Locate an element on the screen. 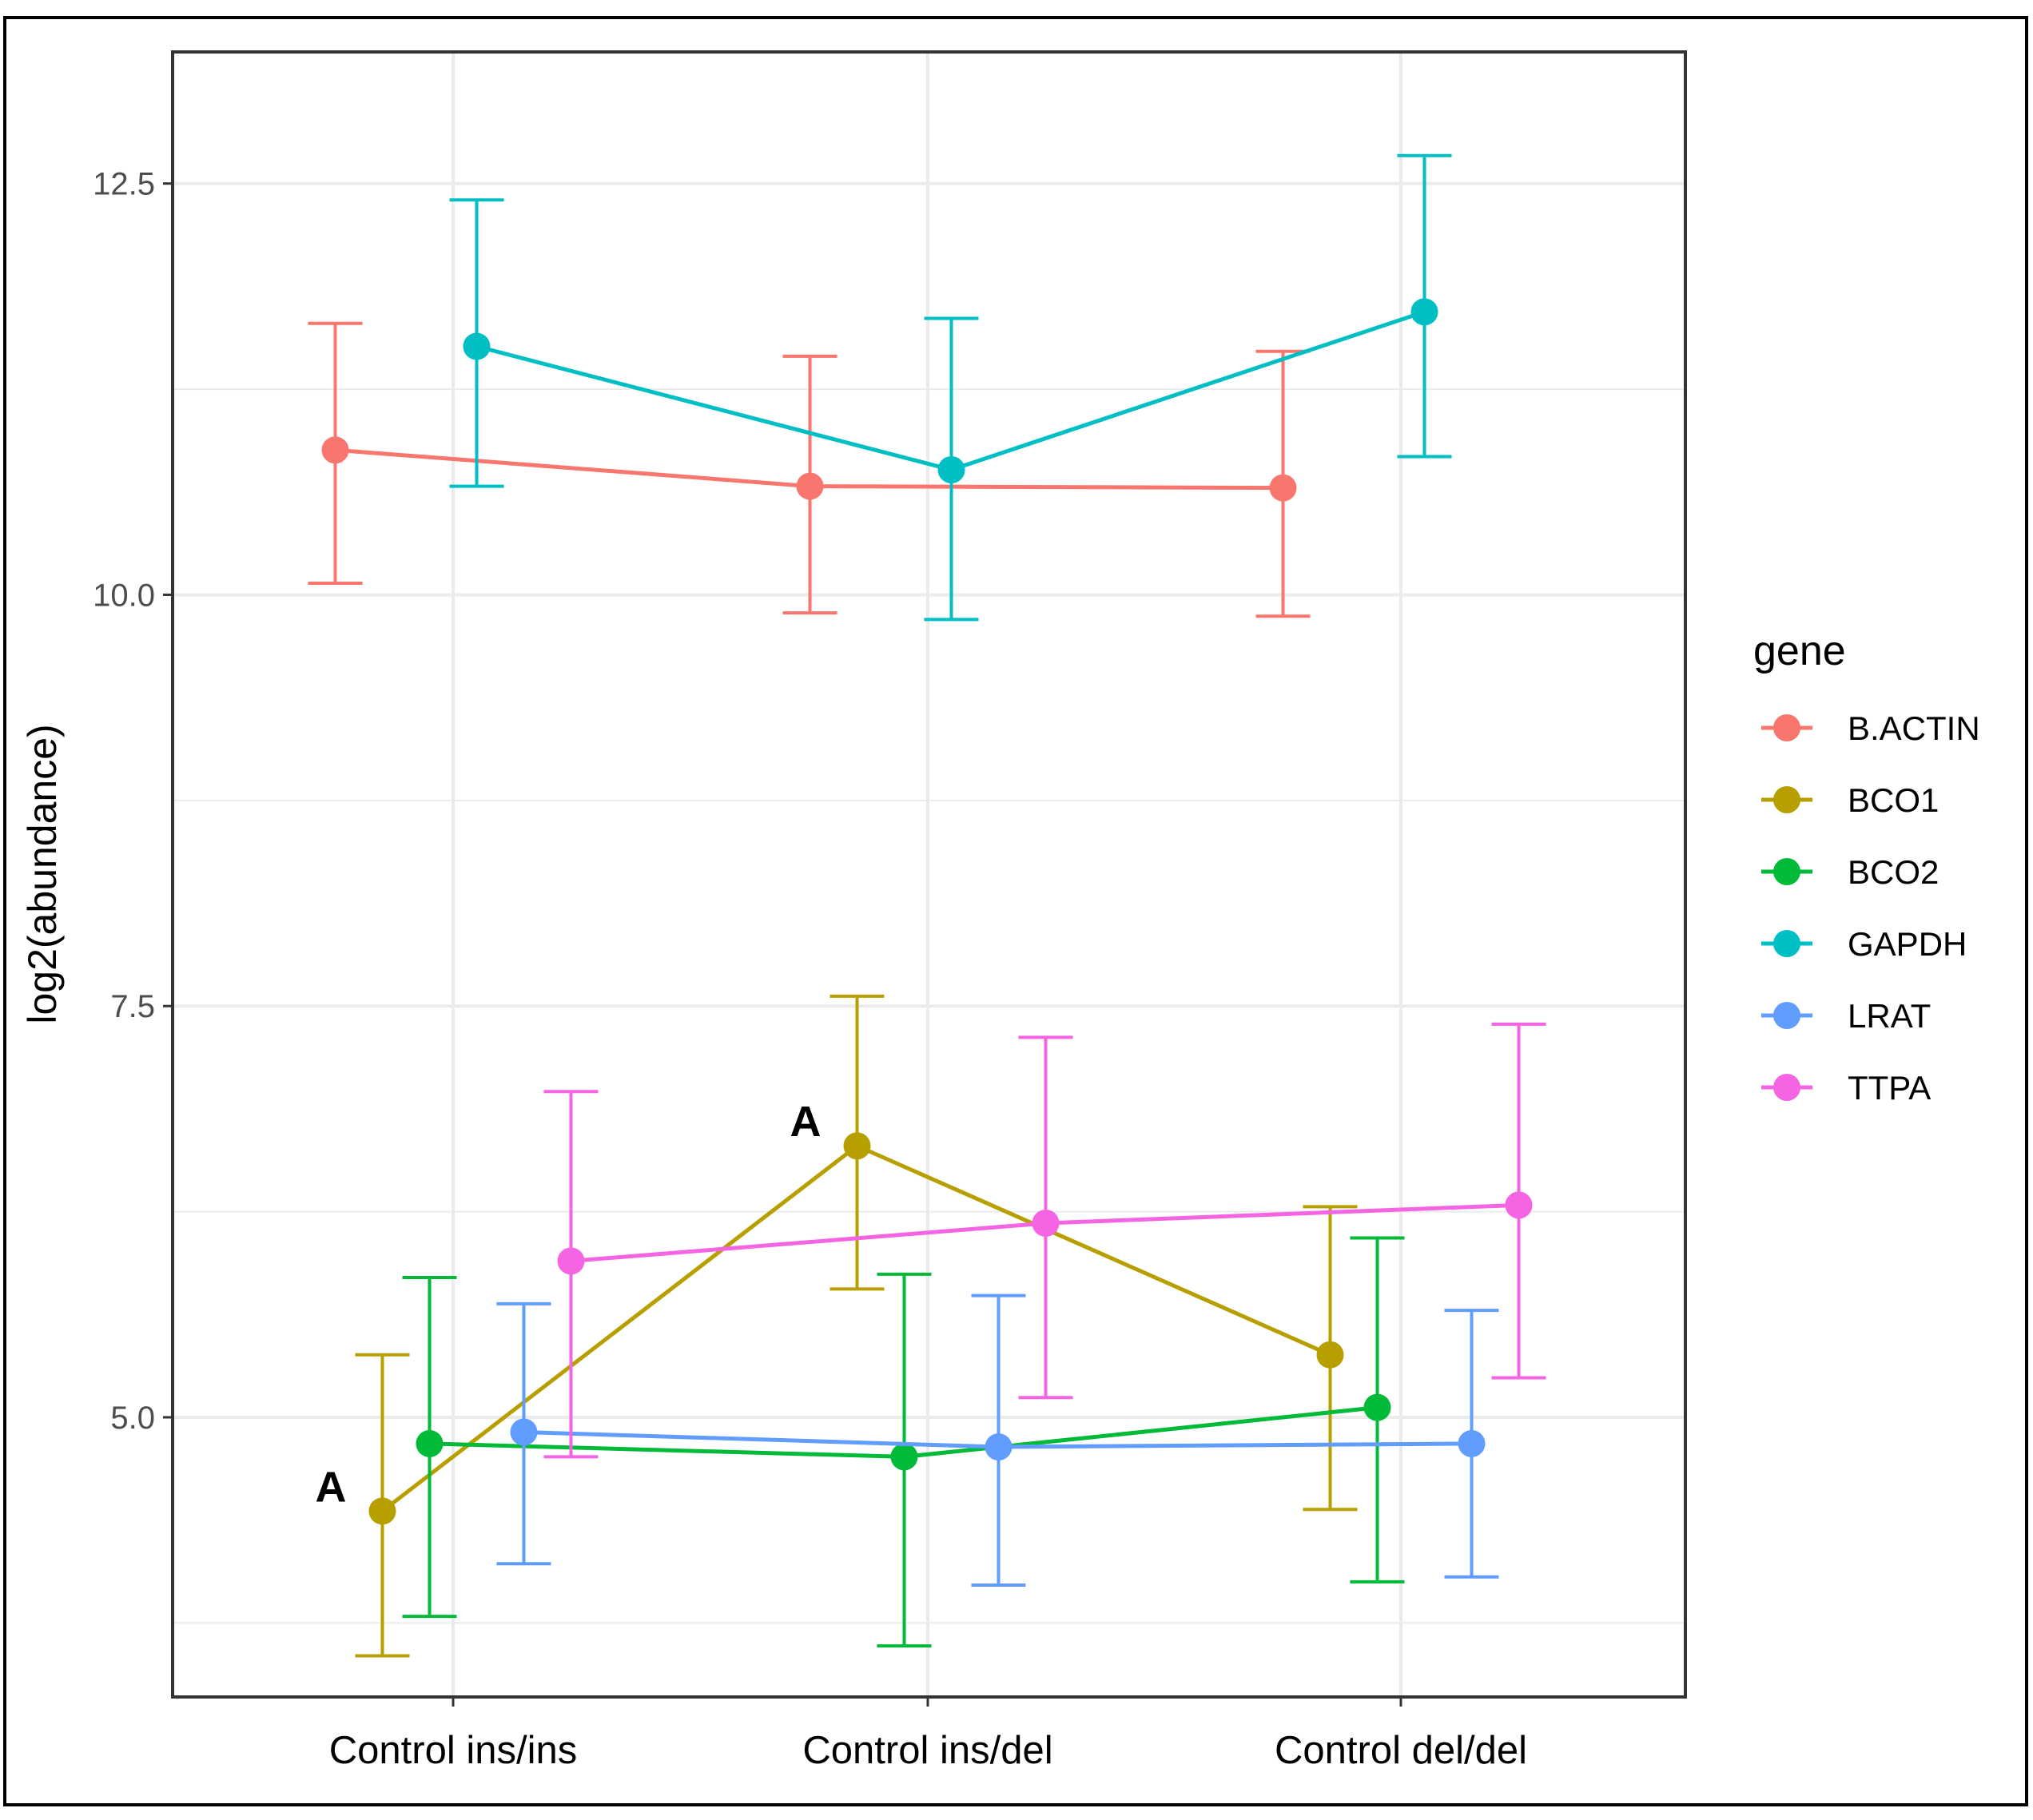 The image size is (2033, 1820). legend-item-bco1: BCO1 is located at coordinates (1850, 800).